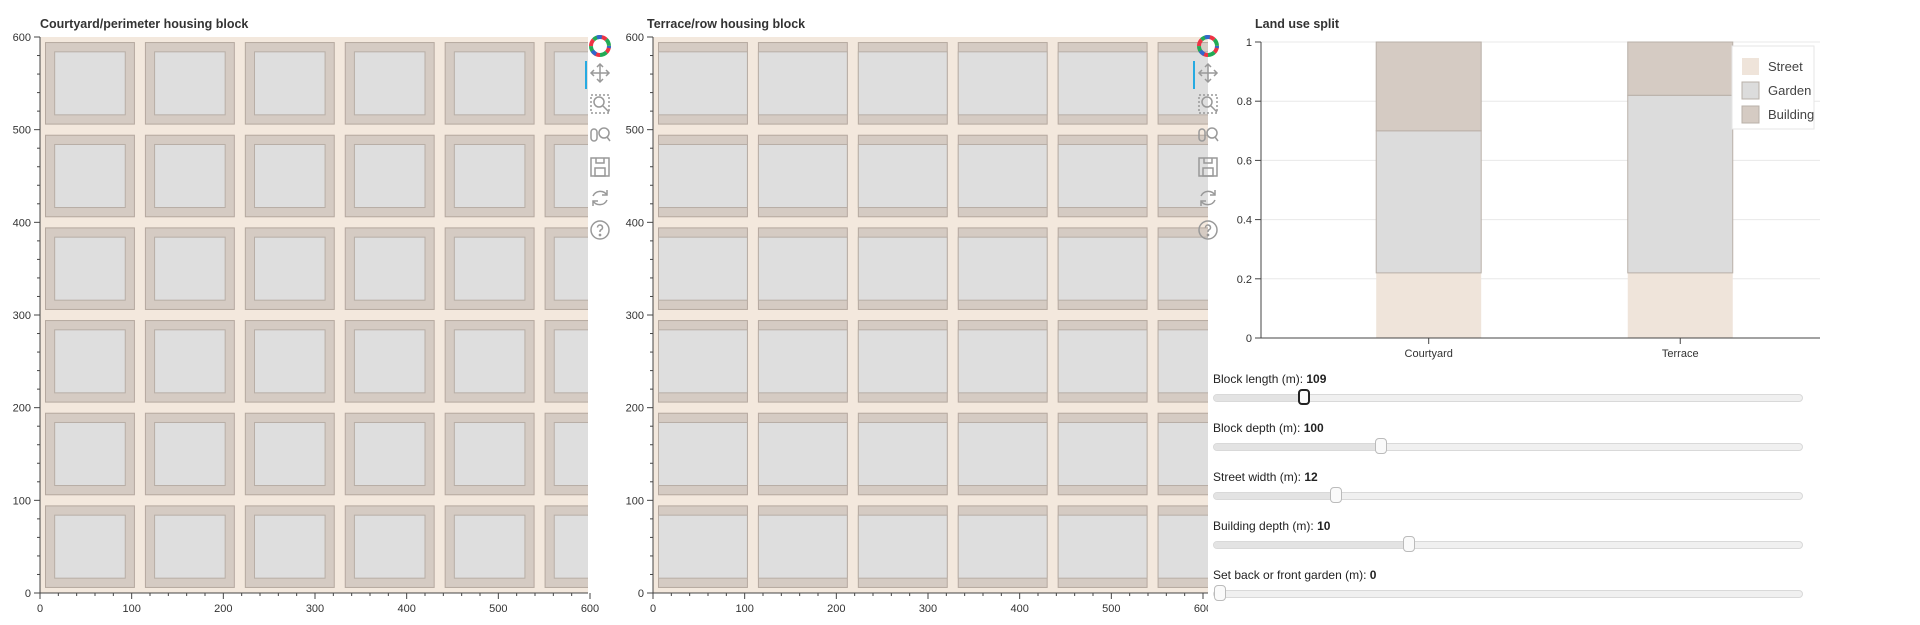 The width and height of the screenshot is (1920, 625). Describe the element at coordinates (1508, 437) in the screenshot. I see `slider-group: Block depth (m): 100` at that location.